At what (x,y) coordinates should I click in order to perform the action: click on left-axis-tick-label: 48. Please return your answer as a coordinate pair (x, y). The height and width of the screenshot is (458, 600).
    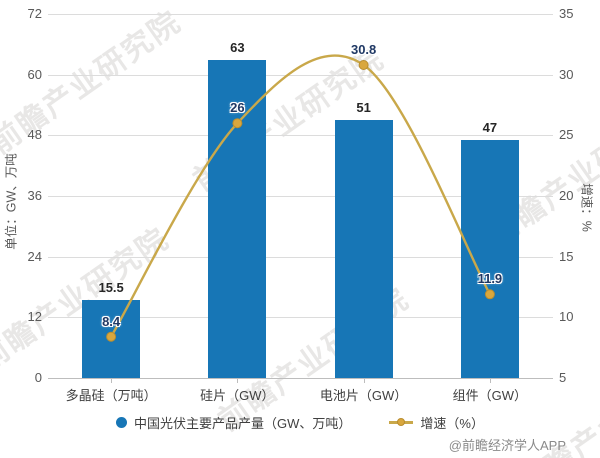
    Looking at the image, I should click on (34, 135).